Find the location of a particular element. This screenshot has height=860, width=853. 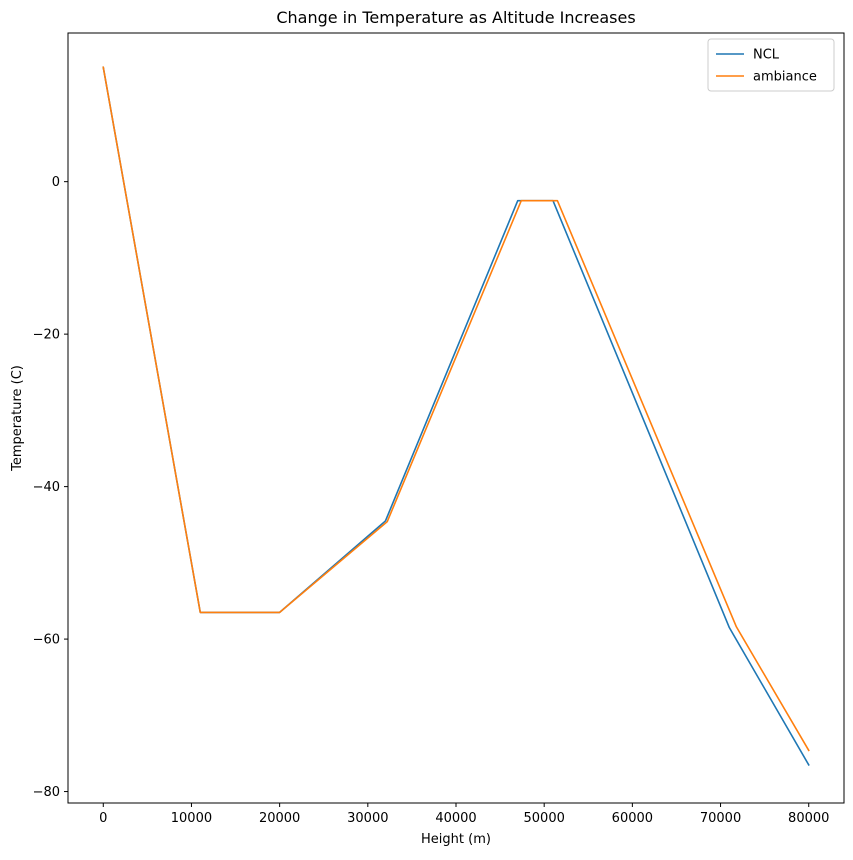

y-tick-label: 0 is located at coordinates (56, 182).